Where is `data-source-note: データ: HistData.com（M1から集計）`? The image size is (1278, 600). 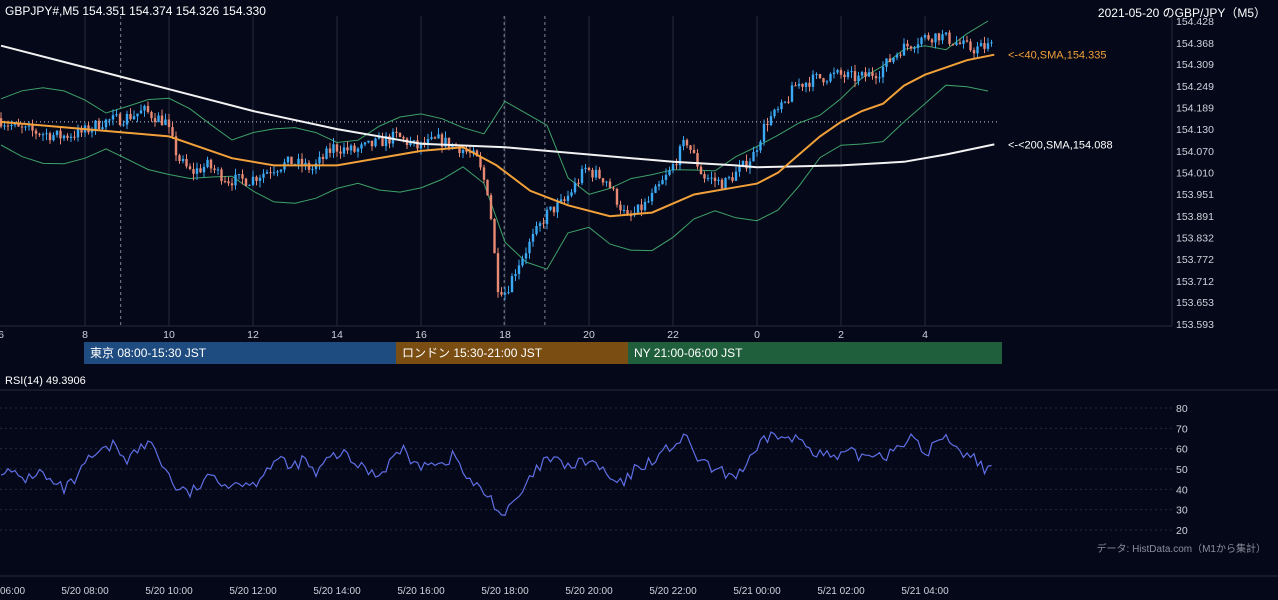
data-source-note: データ: HistData.com（M1から集計） is located at coordinates (1181, 549).